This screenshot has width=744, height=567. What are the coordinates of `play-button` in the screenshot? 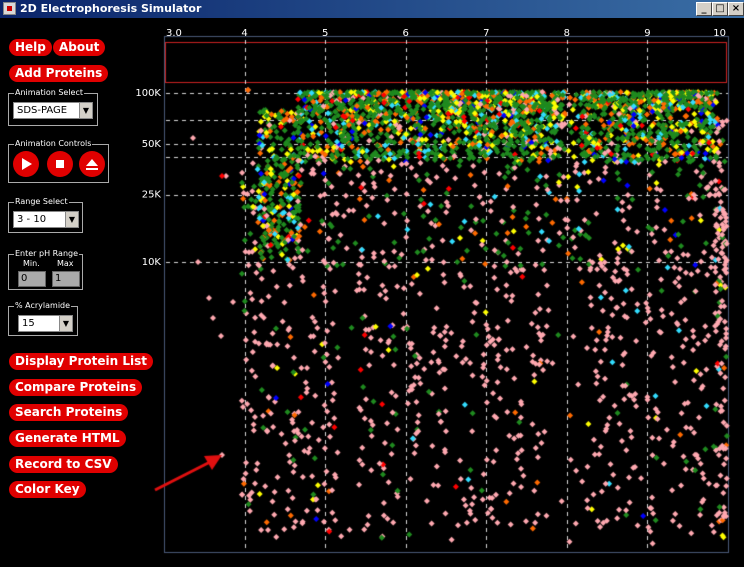 It's located at (26, 164).